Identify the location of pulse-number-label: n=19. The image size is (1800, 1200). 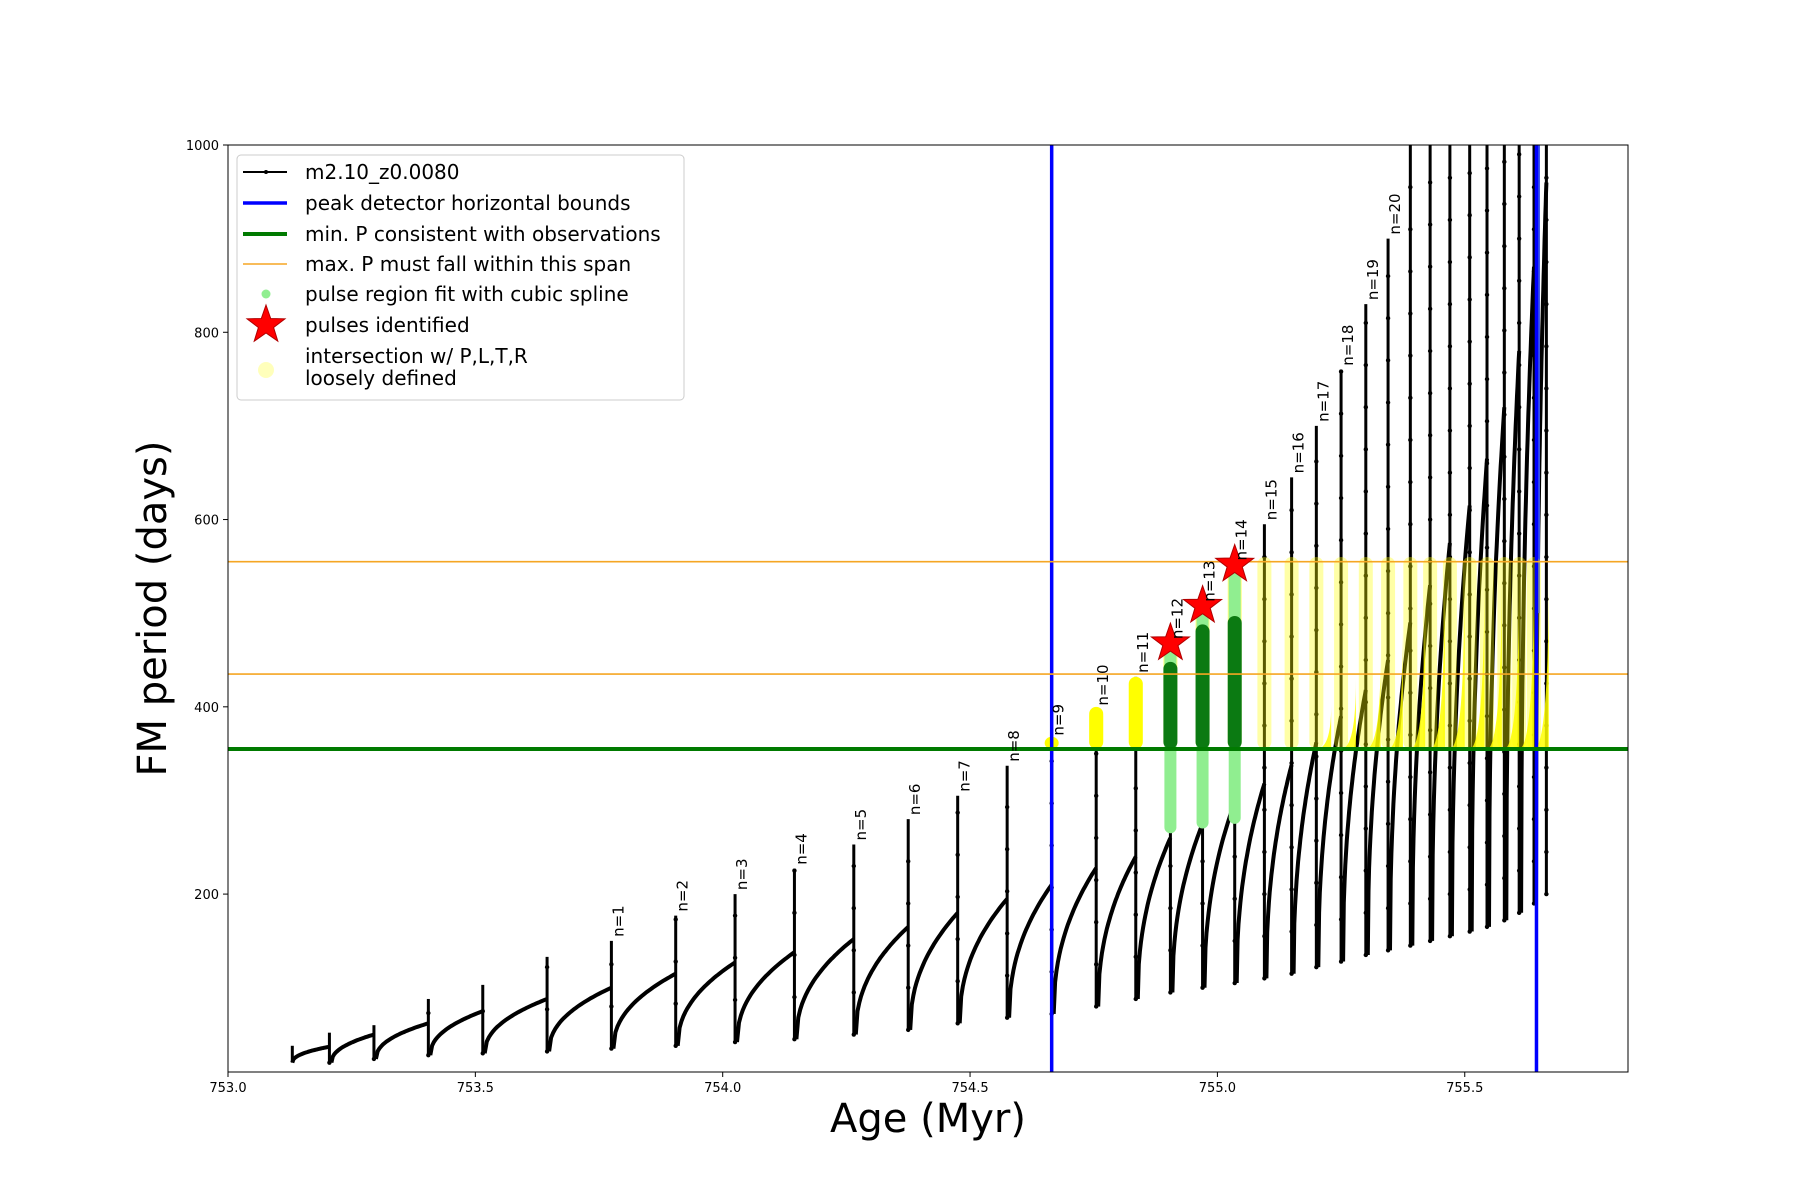
(1373, 279).